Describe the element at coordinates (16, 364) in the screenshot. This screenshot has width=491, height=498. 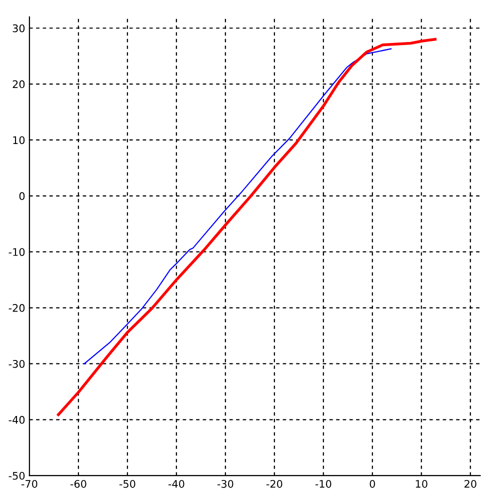
I see `y-tick-label: -30` at that location.